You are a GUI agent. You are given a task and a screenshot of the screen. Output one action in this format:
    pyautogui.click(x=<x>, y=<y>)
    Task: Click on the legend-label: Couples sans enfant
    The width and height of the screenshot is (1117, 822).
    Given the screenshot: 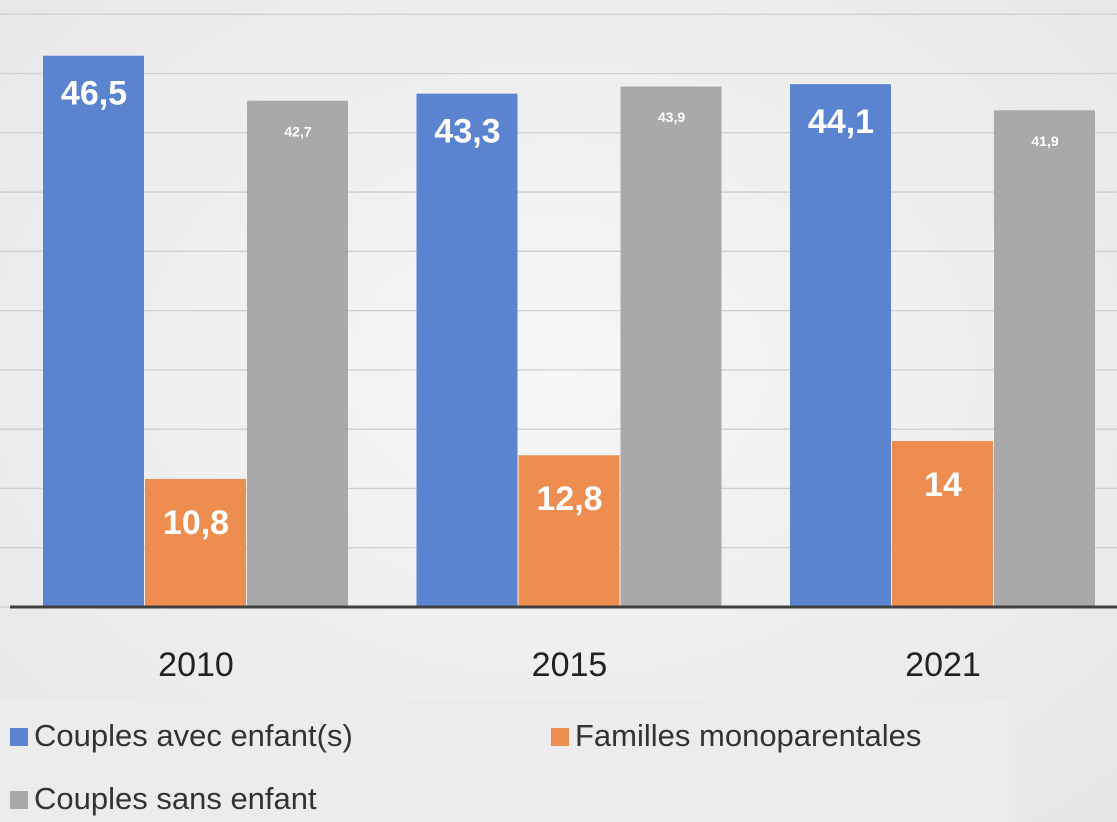 What is the action you would take?
    pyautogui.click(x=175, y=798)
    